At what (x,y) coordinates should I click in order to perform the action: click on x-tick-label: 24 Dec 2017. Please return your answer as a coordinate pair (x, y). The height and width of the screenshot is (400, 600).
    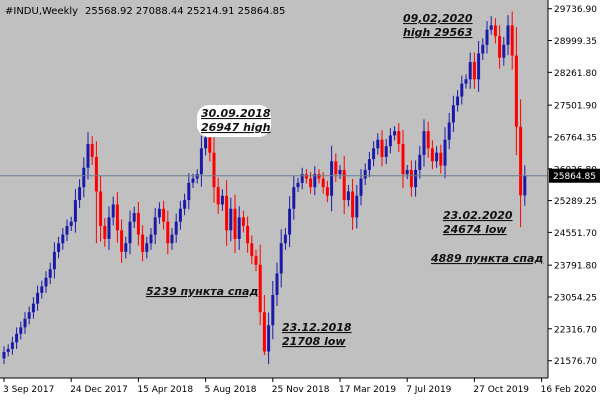
    Looking at the image, I should click on (99, 390).